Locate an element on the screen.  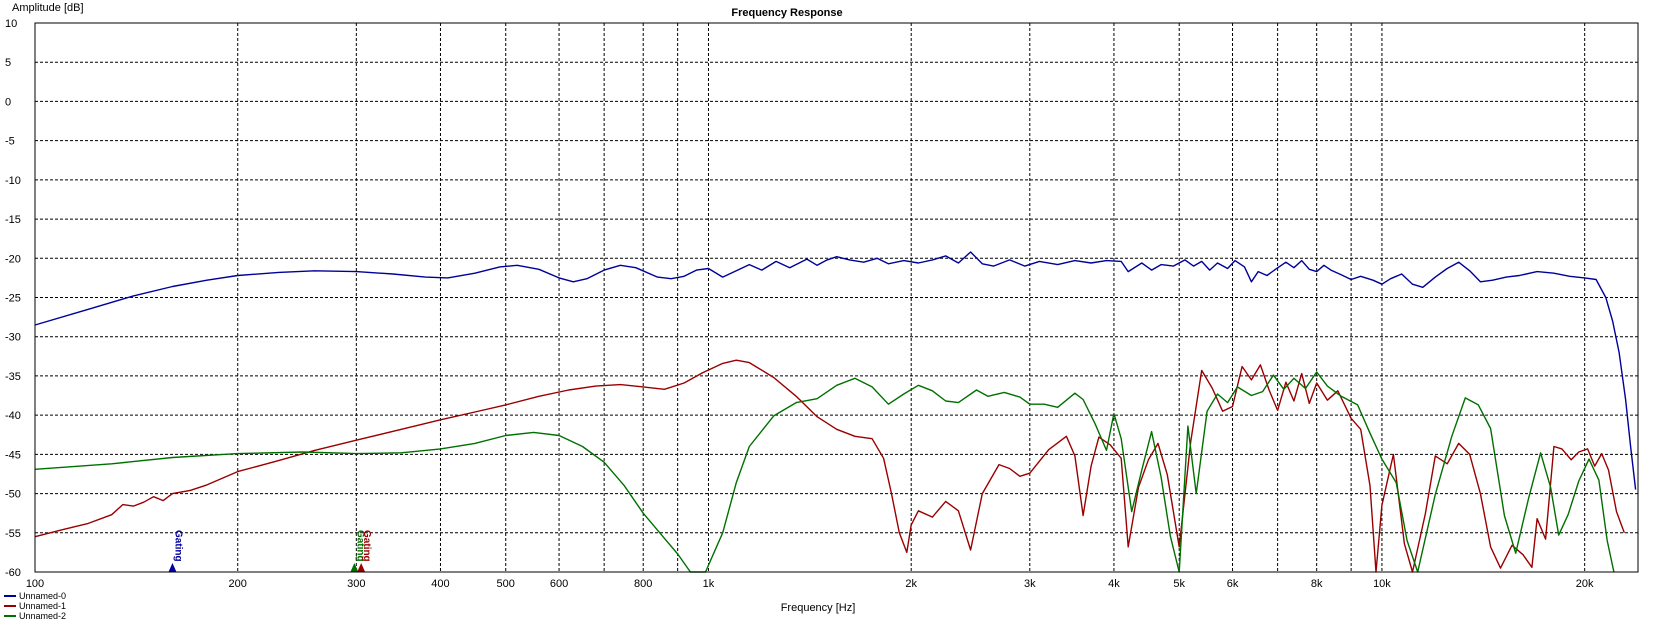
x-tick-label: 100 is located at coordinates (35, 584).